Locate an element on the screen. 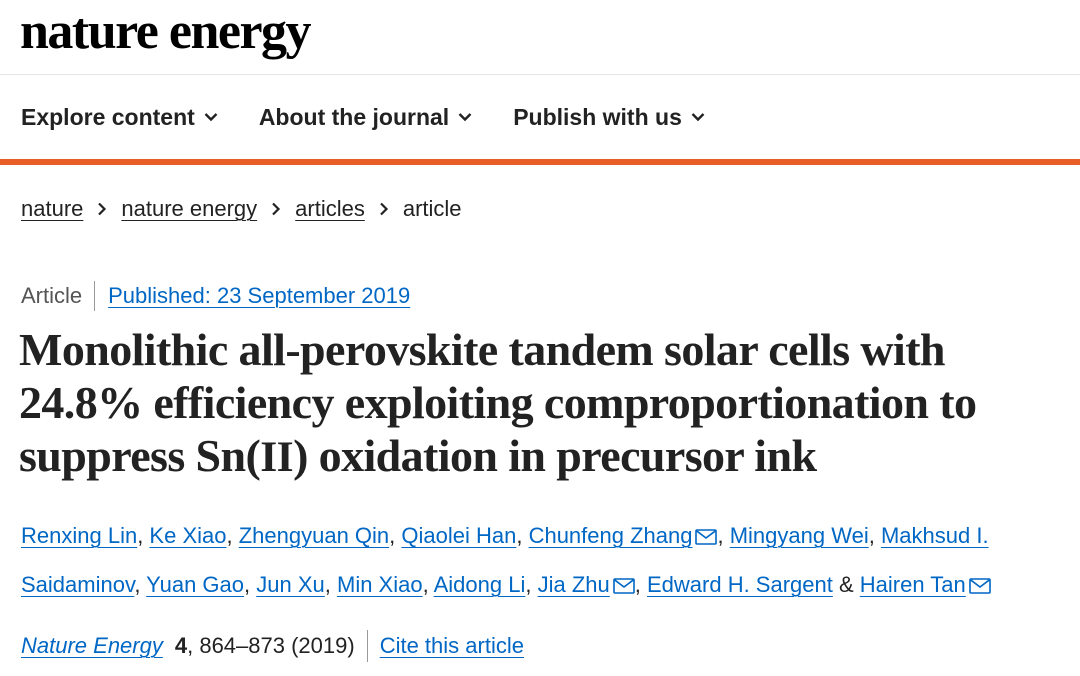 The image size is (1080, 676). author-link: Mingyang Wei is located at coordinates (799, 535).